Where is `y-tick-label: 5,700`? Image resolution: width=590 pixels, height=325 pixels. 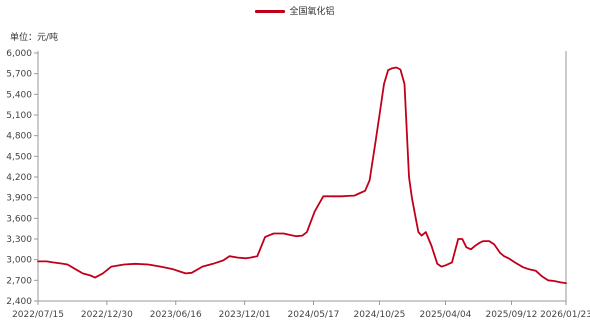 y-tick-label: 5,700 is located at coordinates (19, 75).